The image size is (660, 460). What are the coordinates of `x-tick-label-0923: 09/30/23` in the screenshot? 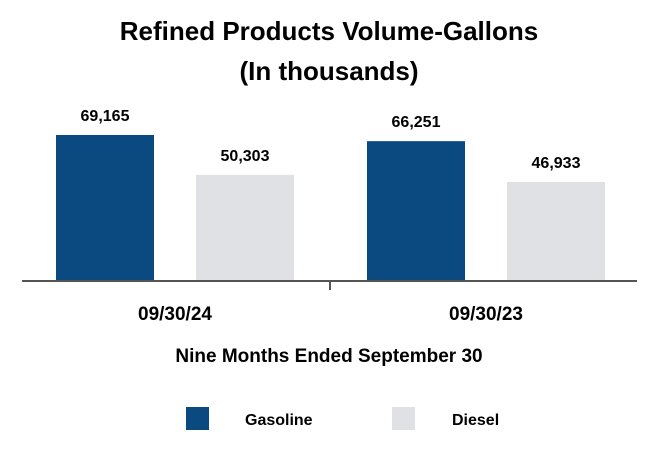 It's located at (486, 314).